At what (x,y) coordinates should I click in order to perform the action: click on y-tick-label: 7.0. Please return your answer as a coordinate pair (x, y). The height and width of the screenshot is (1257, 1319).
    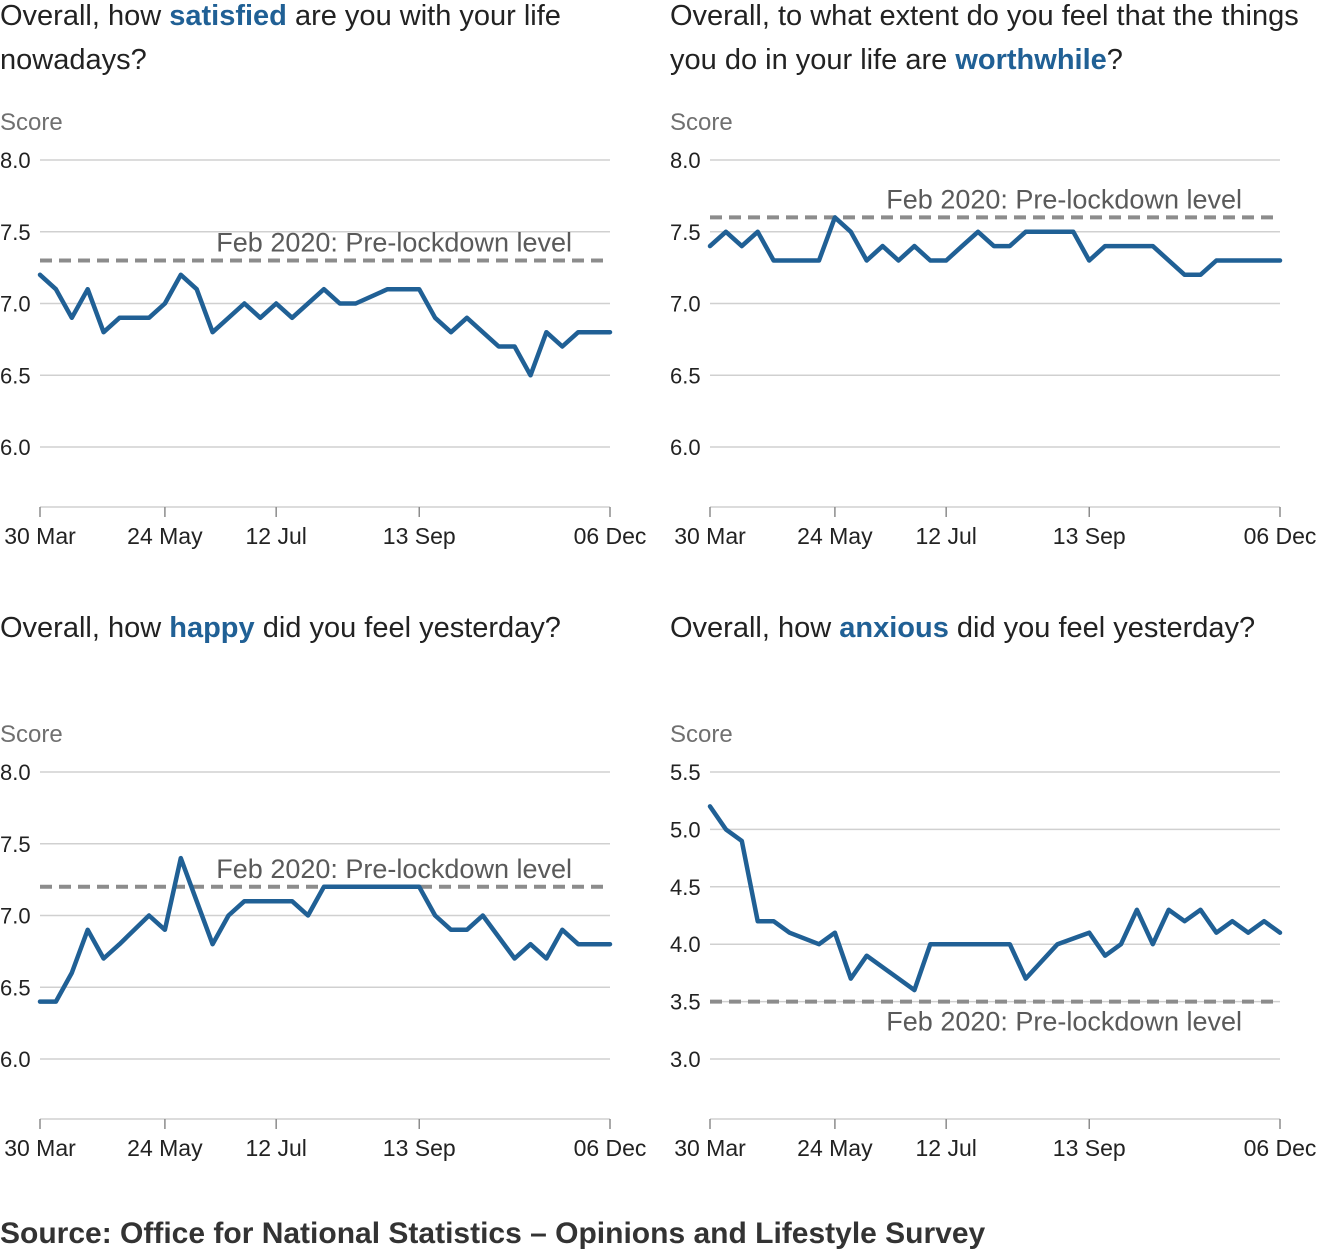
    Looking at the image, I should click on (685, 304).